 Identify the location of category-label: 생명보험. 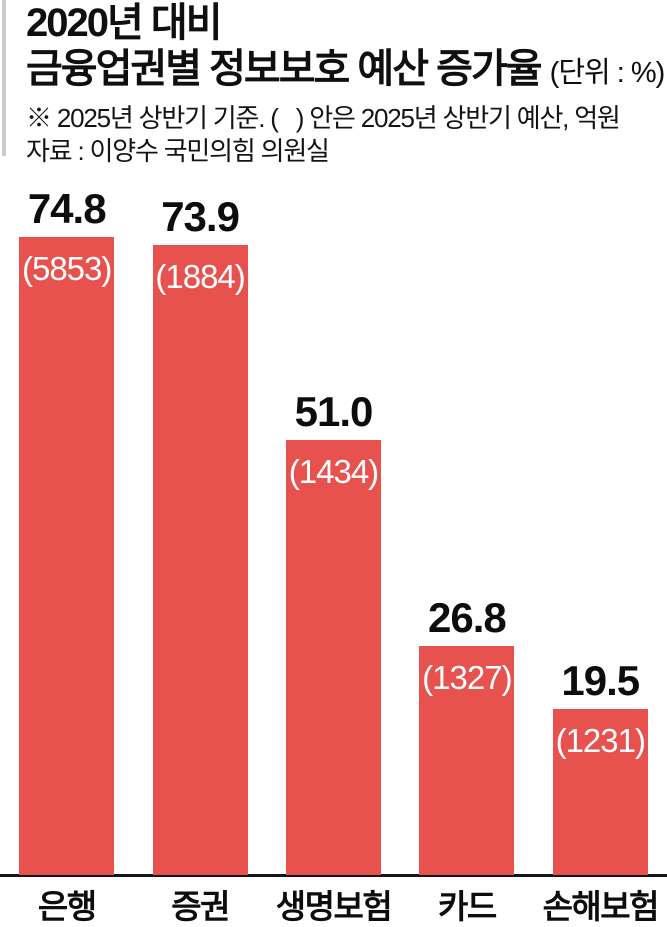
(334, 906).